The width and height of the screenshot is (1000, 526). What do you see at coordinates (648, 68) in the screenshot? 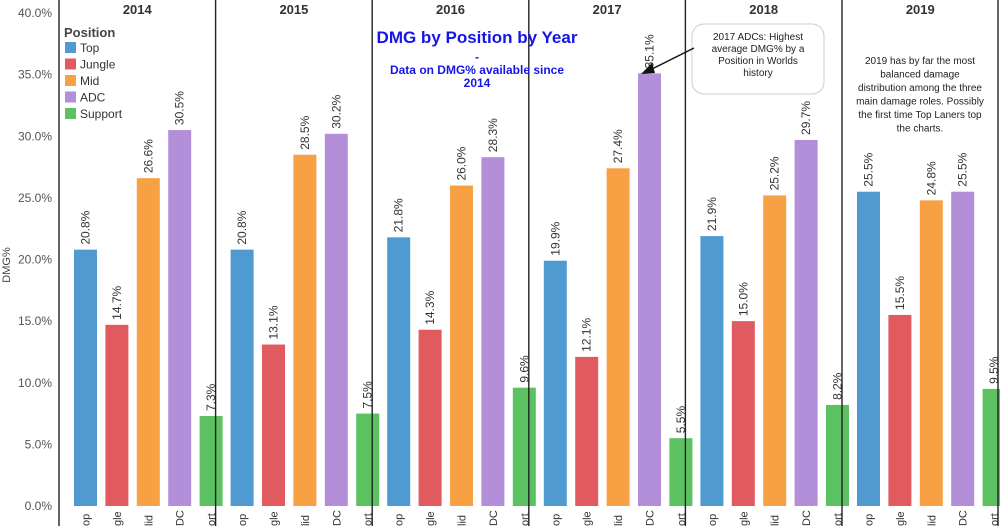
I see `annotation-arrowhead` at bounding box center [648, 68].